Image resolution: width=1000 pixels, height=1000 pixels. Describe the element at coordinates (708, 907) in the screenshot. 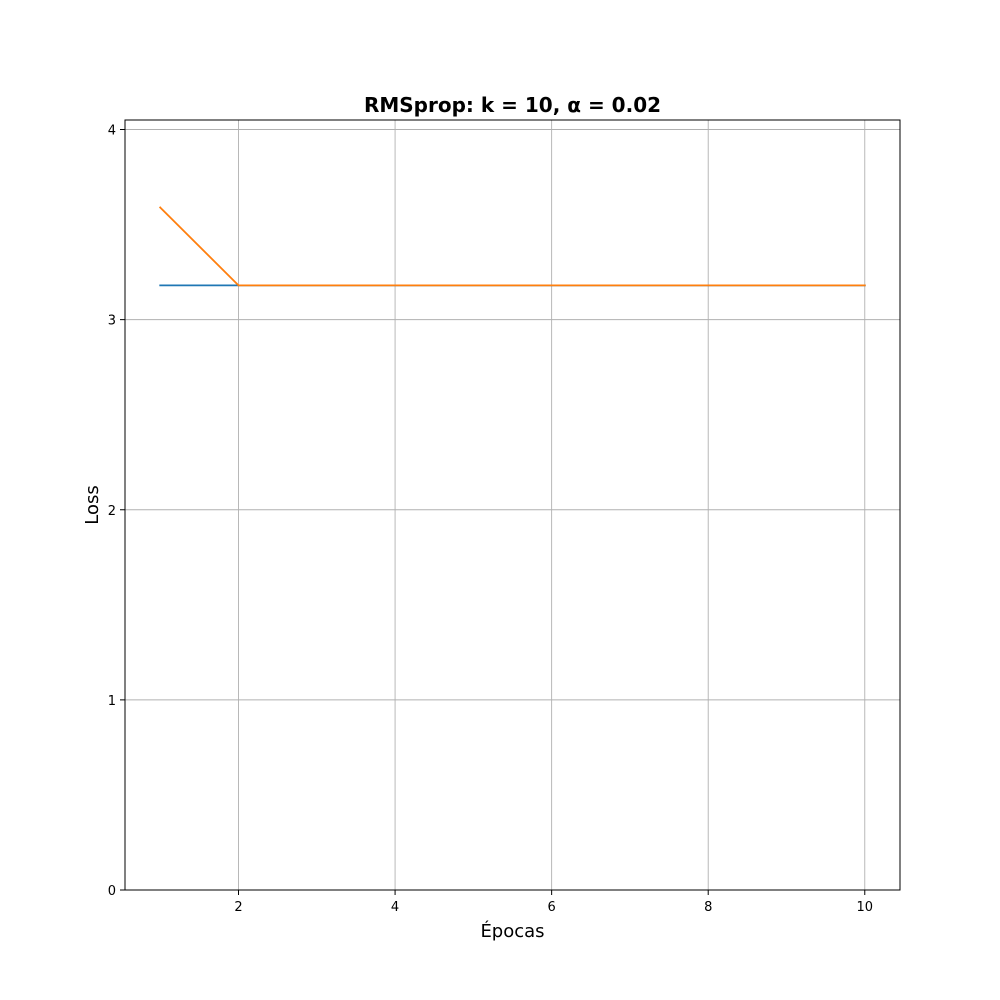

I see `x-tick-label: 8` at that location.